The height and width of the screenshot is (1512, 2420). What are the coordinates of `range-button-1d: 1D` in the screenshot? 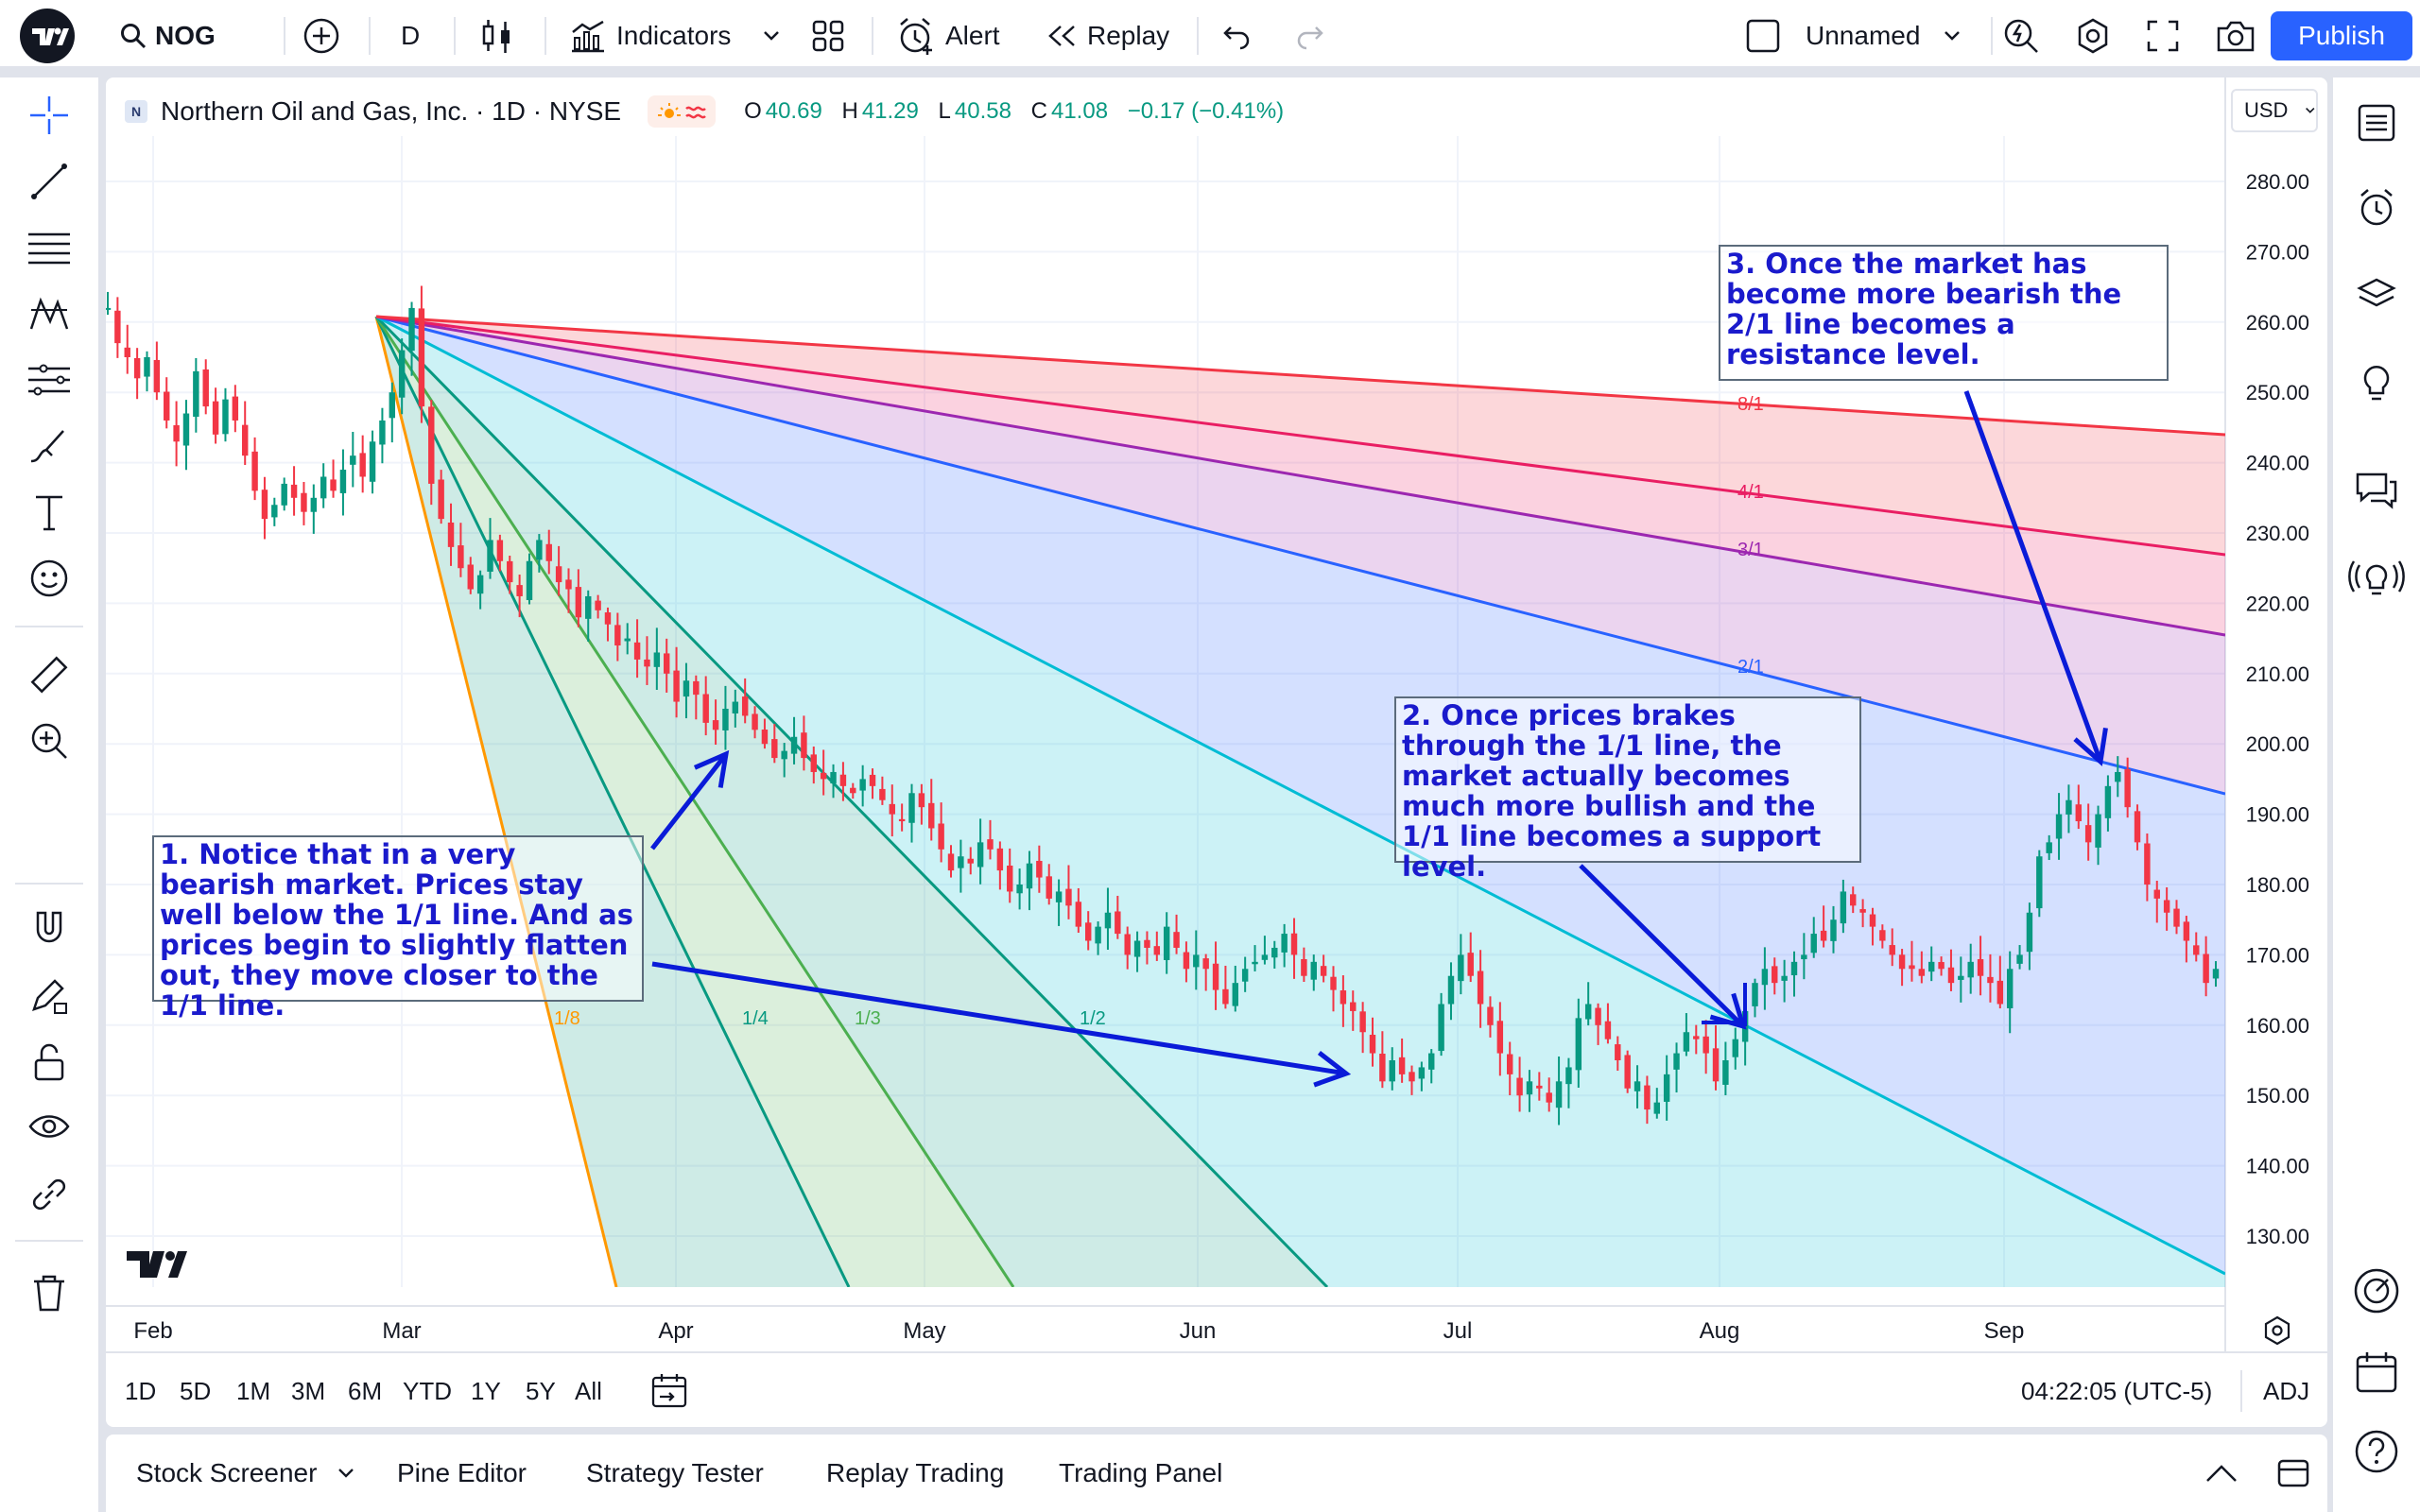 It's located at (141, 1390).